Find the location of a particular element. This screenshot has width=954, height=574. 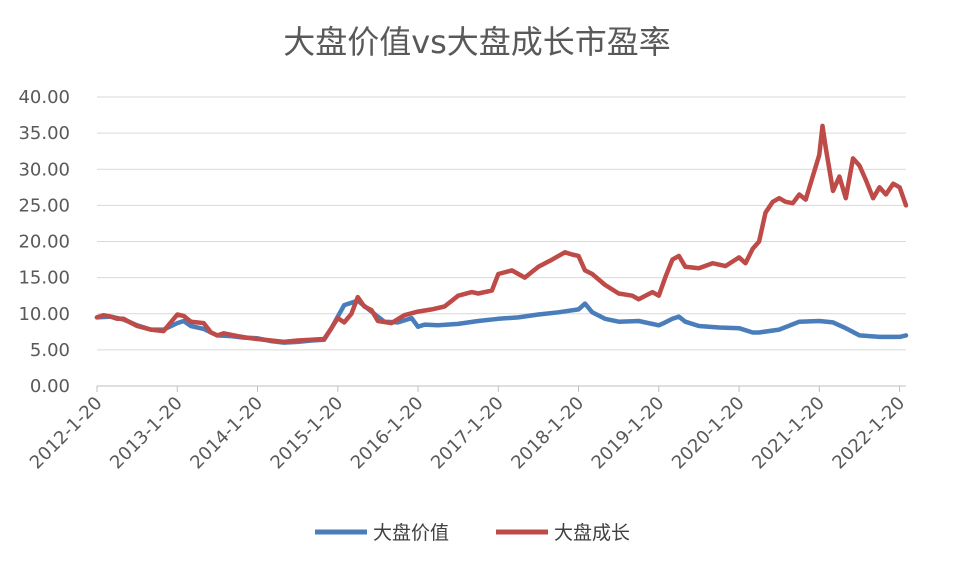

chart-title: 大盘价值vs大盘成长市盈率 is located at coordinates (477, 42).